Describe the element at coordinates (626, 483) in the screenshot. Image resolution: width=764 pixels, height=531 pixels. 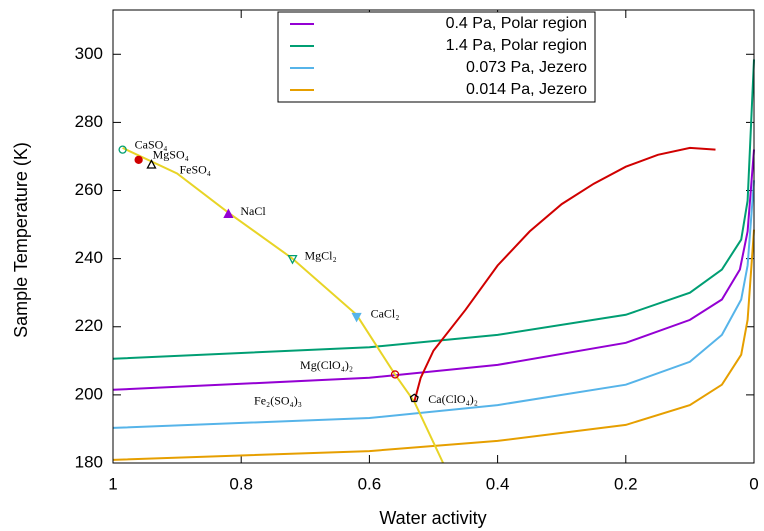
I see `x-tick-label: 0.2` at that location.